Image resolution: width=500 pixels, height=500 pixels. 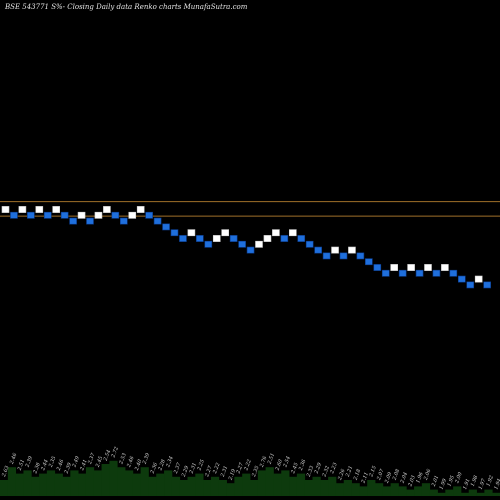 I want to click on volume-label: 1.98, so click(x=474, y=481).